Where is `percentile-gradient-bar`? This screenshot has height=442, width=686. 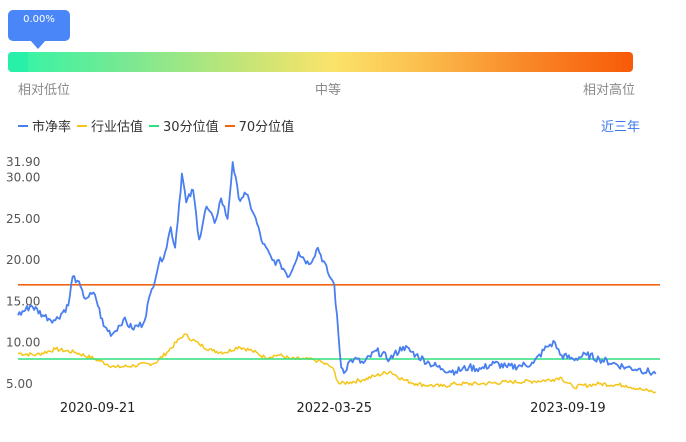
percentile-gradient-bar is located at coordinates (320, 62).